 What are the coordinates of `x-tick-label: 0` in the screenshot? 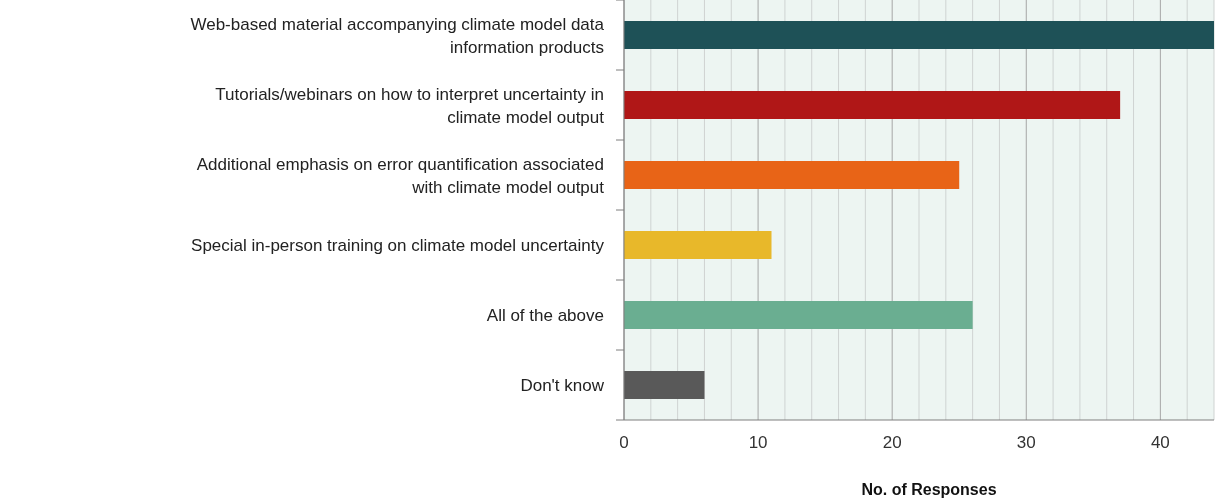 It's located at (624, 442).